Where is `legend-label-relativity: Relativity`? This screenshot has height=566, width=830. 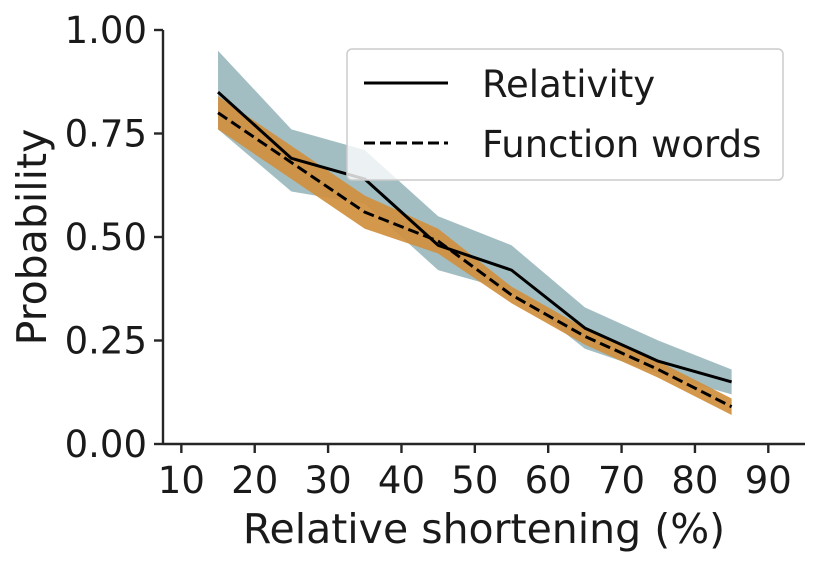 legend-label-relativity: Relativity is located at coordinates (568, 84).